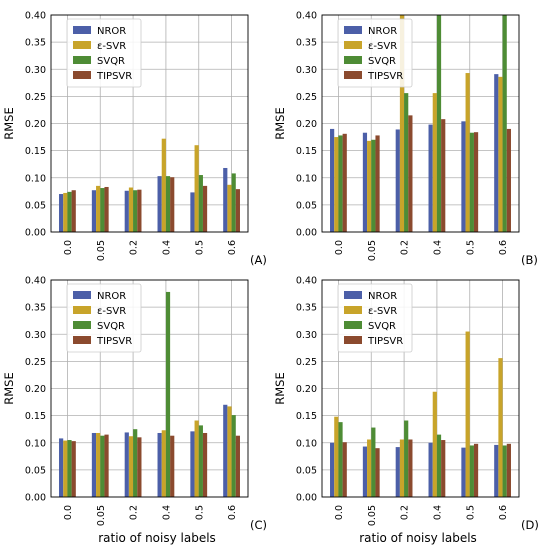 Image resolution: width=550 pixels, height=548 pixels. Describe the element at coordinates (306, 443) in the screenshot. I see `y-tick-label: 0.10` at that location.